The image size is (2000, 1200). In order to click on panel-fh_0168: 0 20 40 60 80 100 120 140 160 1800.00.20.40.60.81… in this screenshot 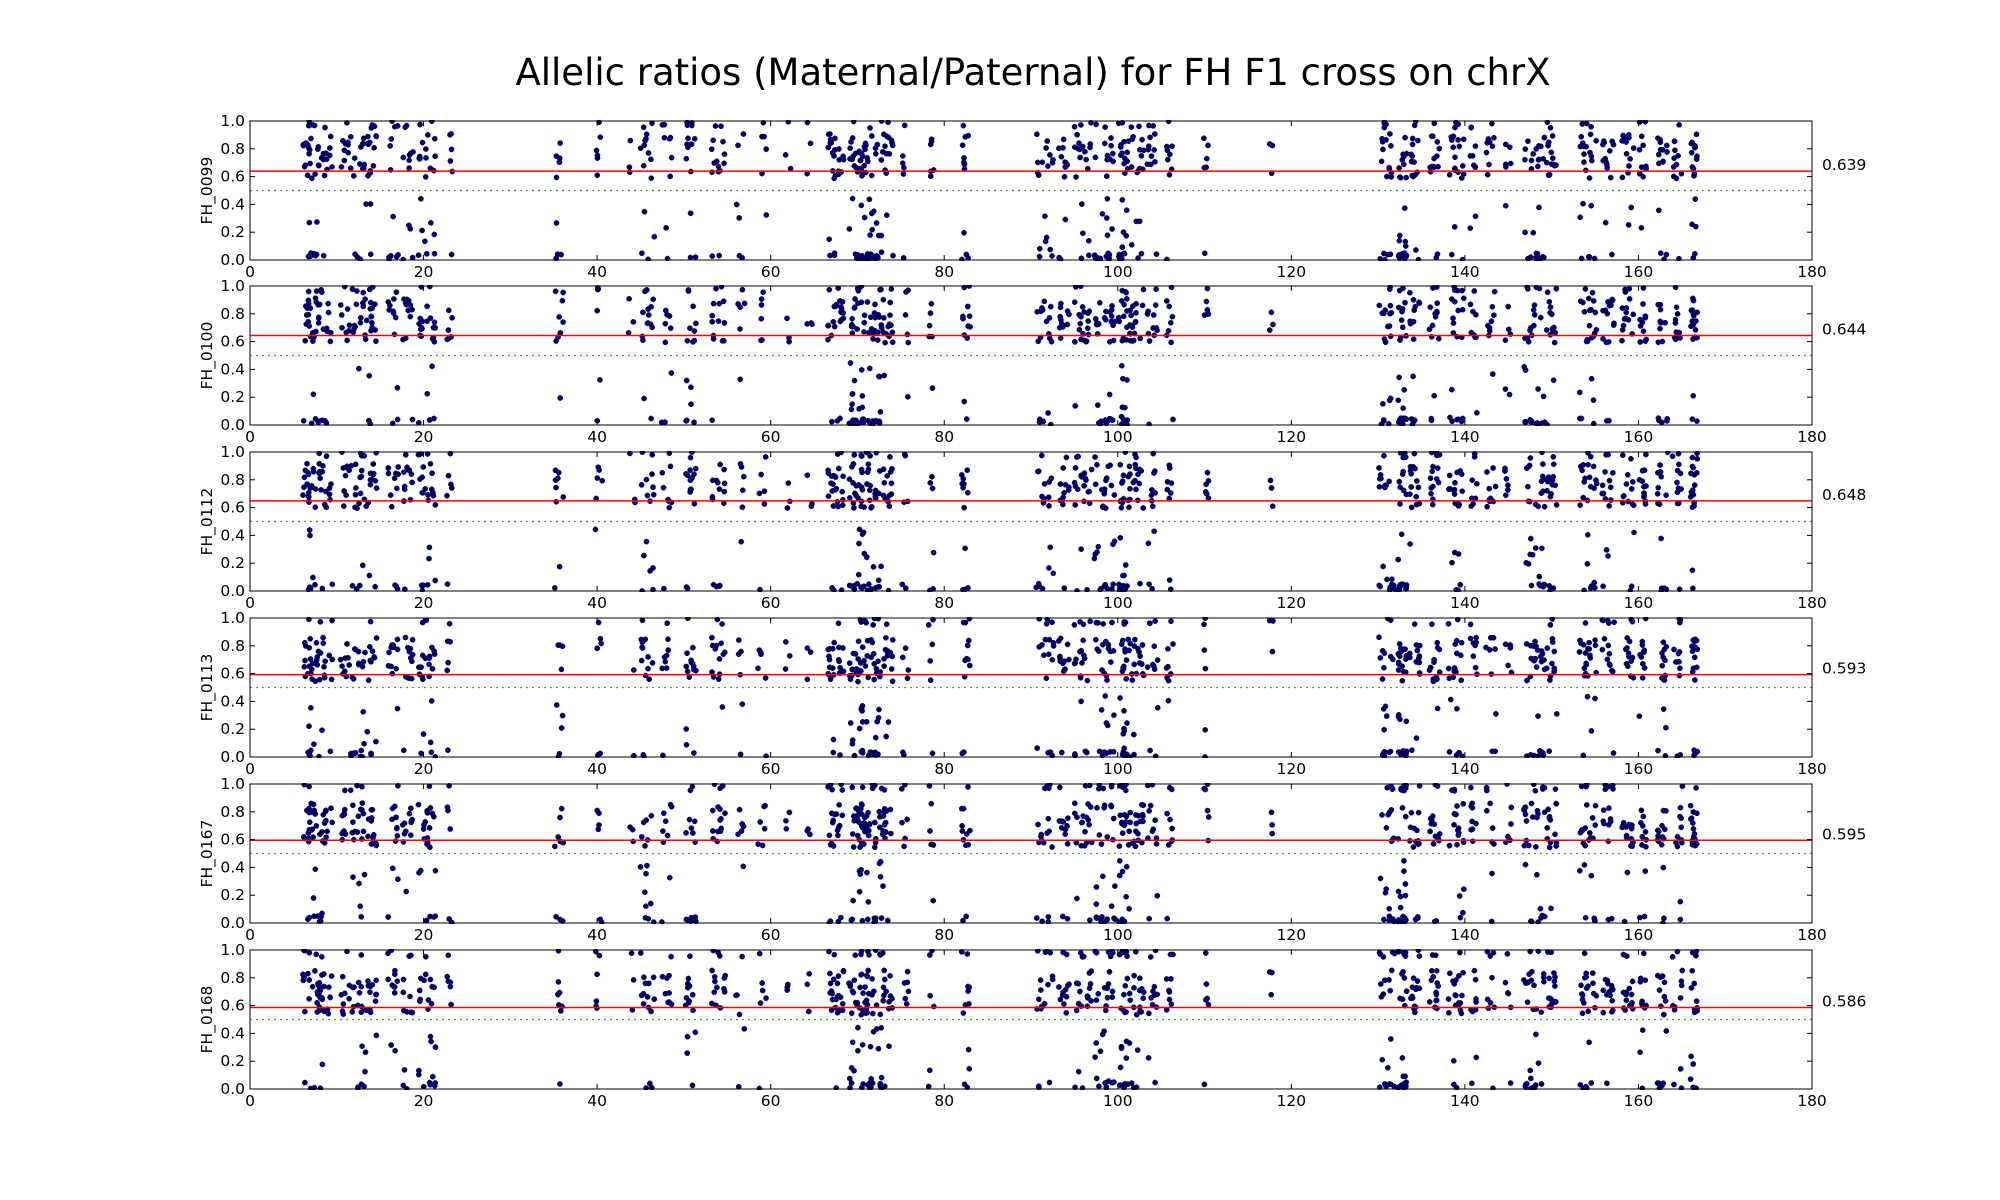, I will do `click(1032, 1025)`.